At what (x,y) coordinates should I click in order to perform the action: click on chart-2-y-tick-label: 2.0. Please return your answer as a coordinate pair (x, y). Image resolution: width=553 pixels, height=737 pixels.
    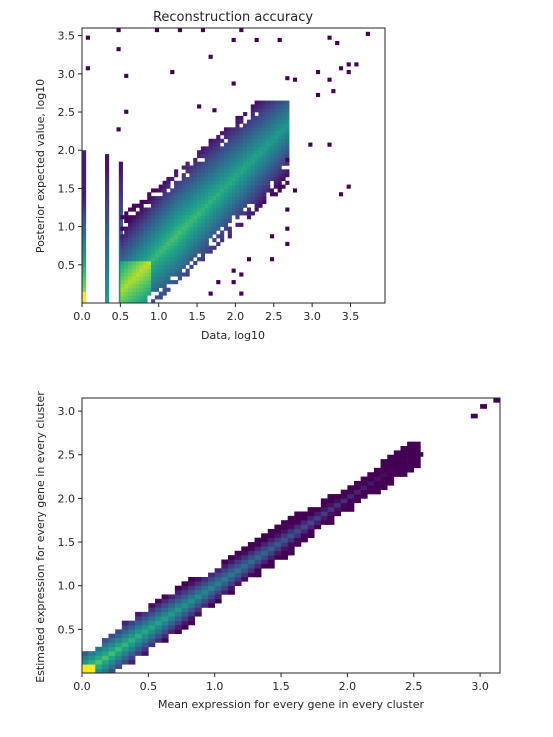
    Looking at the image, I should click on (67, 498).